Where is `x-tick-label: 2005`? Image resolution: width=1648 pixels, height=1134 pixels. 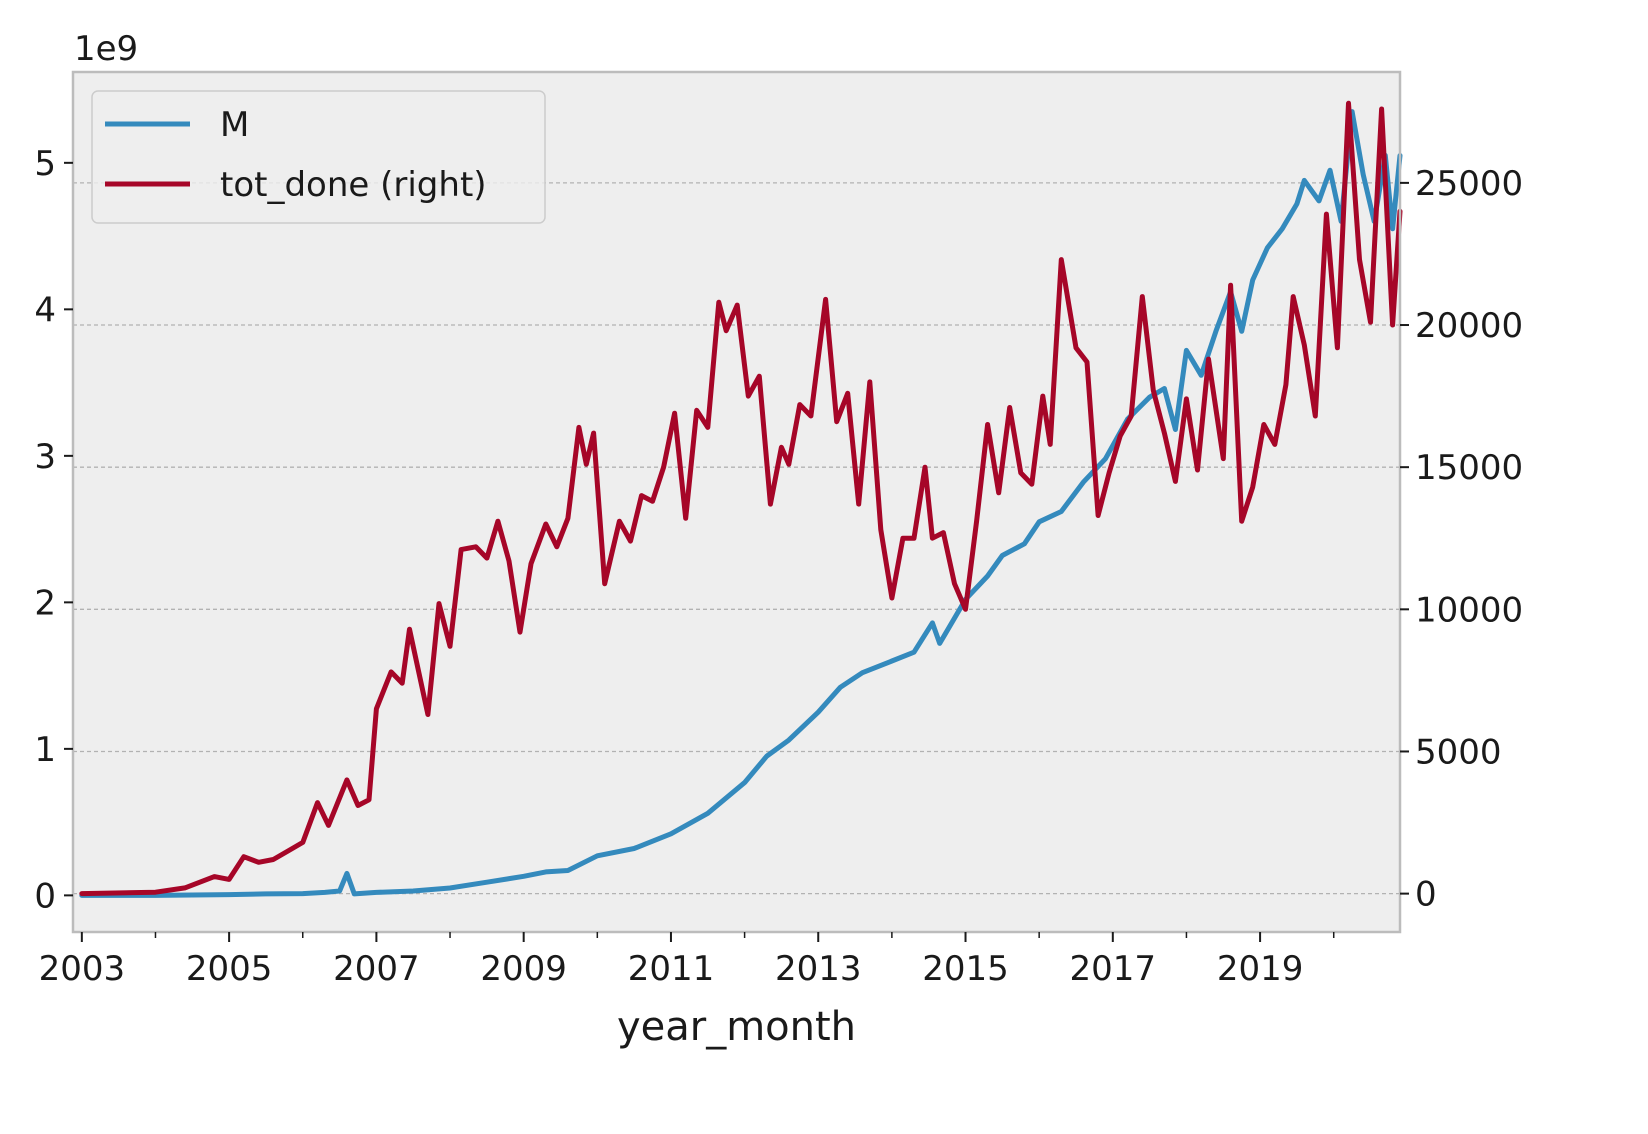
x-tick-label: 2005 is located at coordinates (229, 969).